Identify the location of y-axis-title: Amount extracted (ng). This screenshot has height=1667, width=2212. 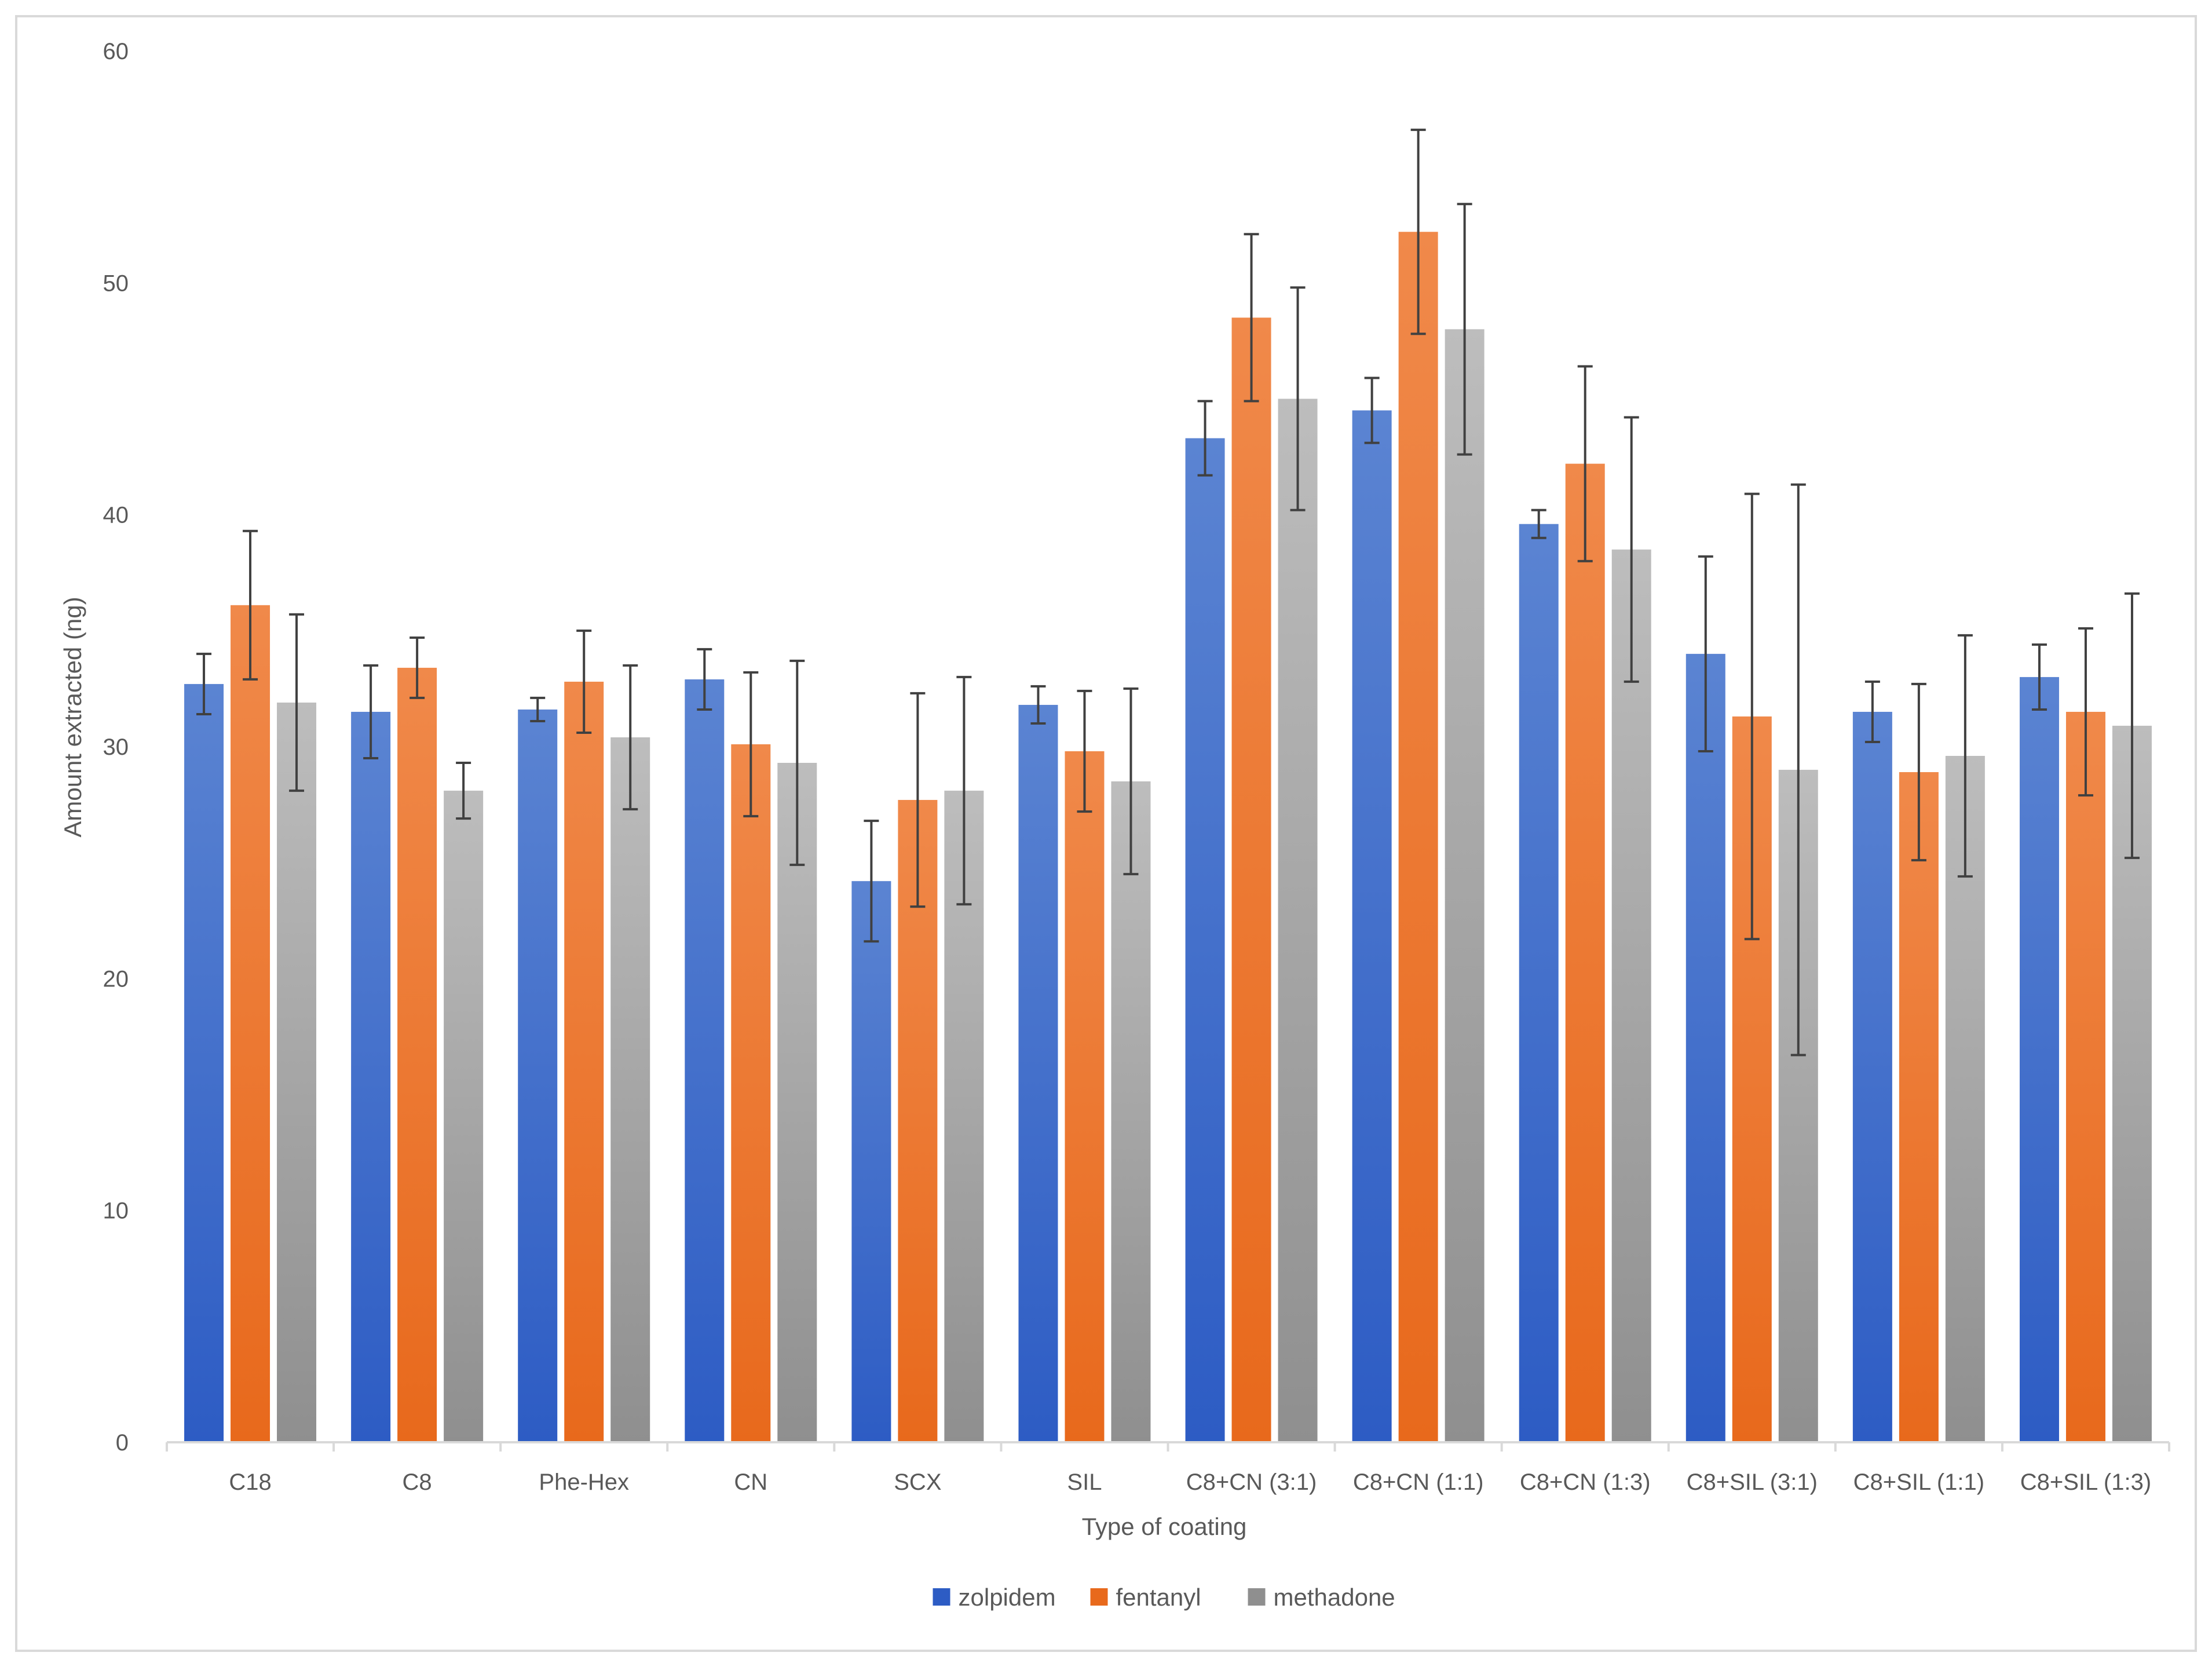
(72, 717).